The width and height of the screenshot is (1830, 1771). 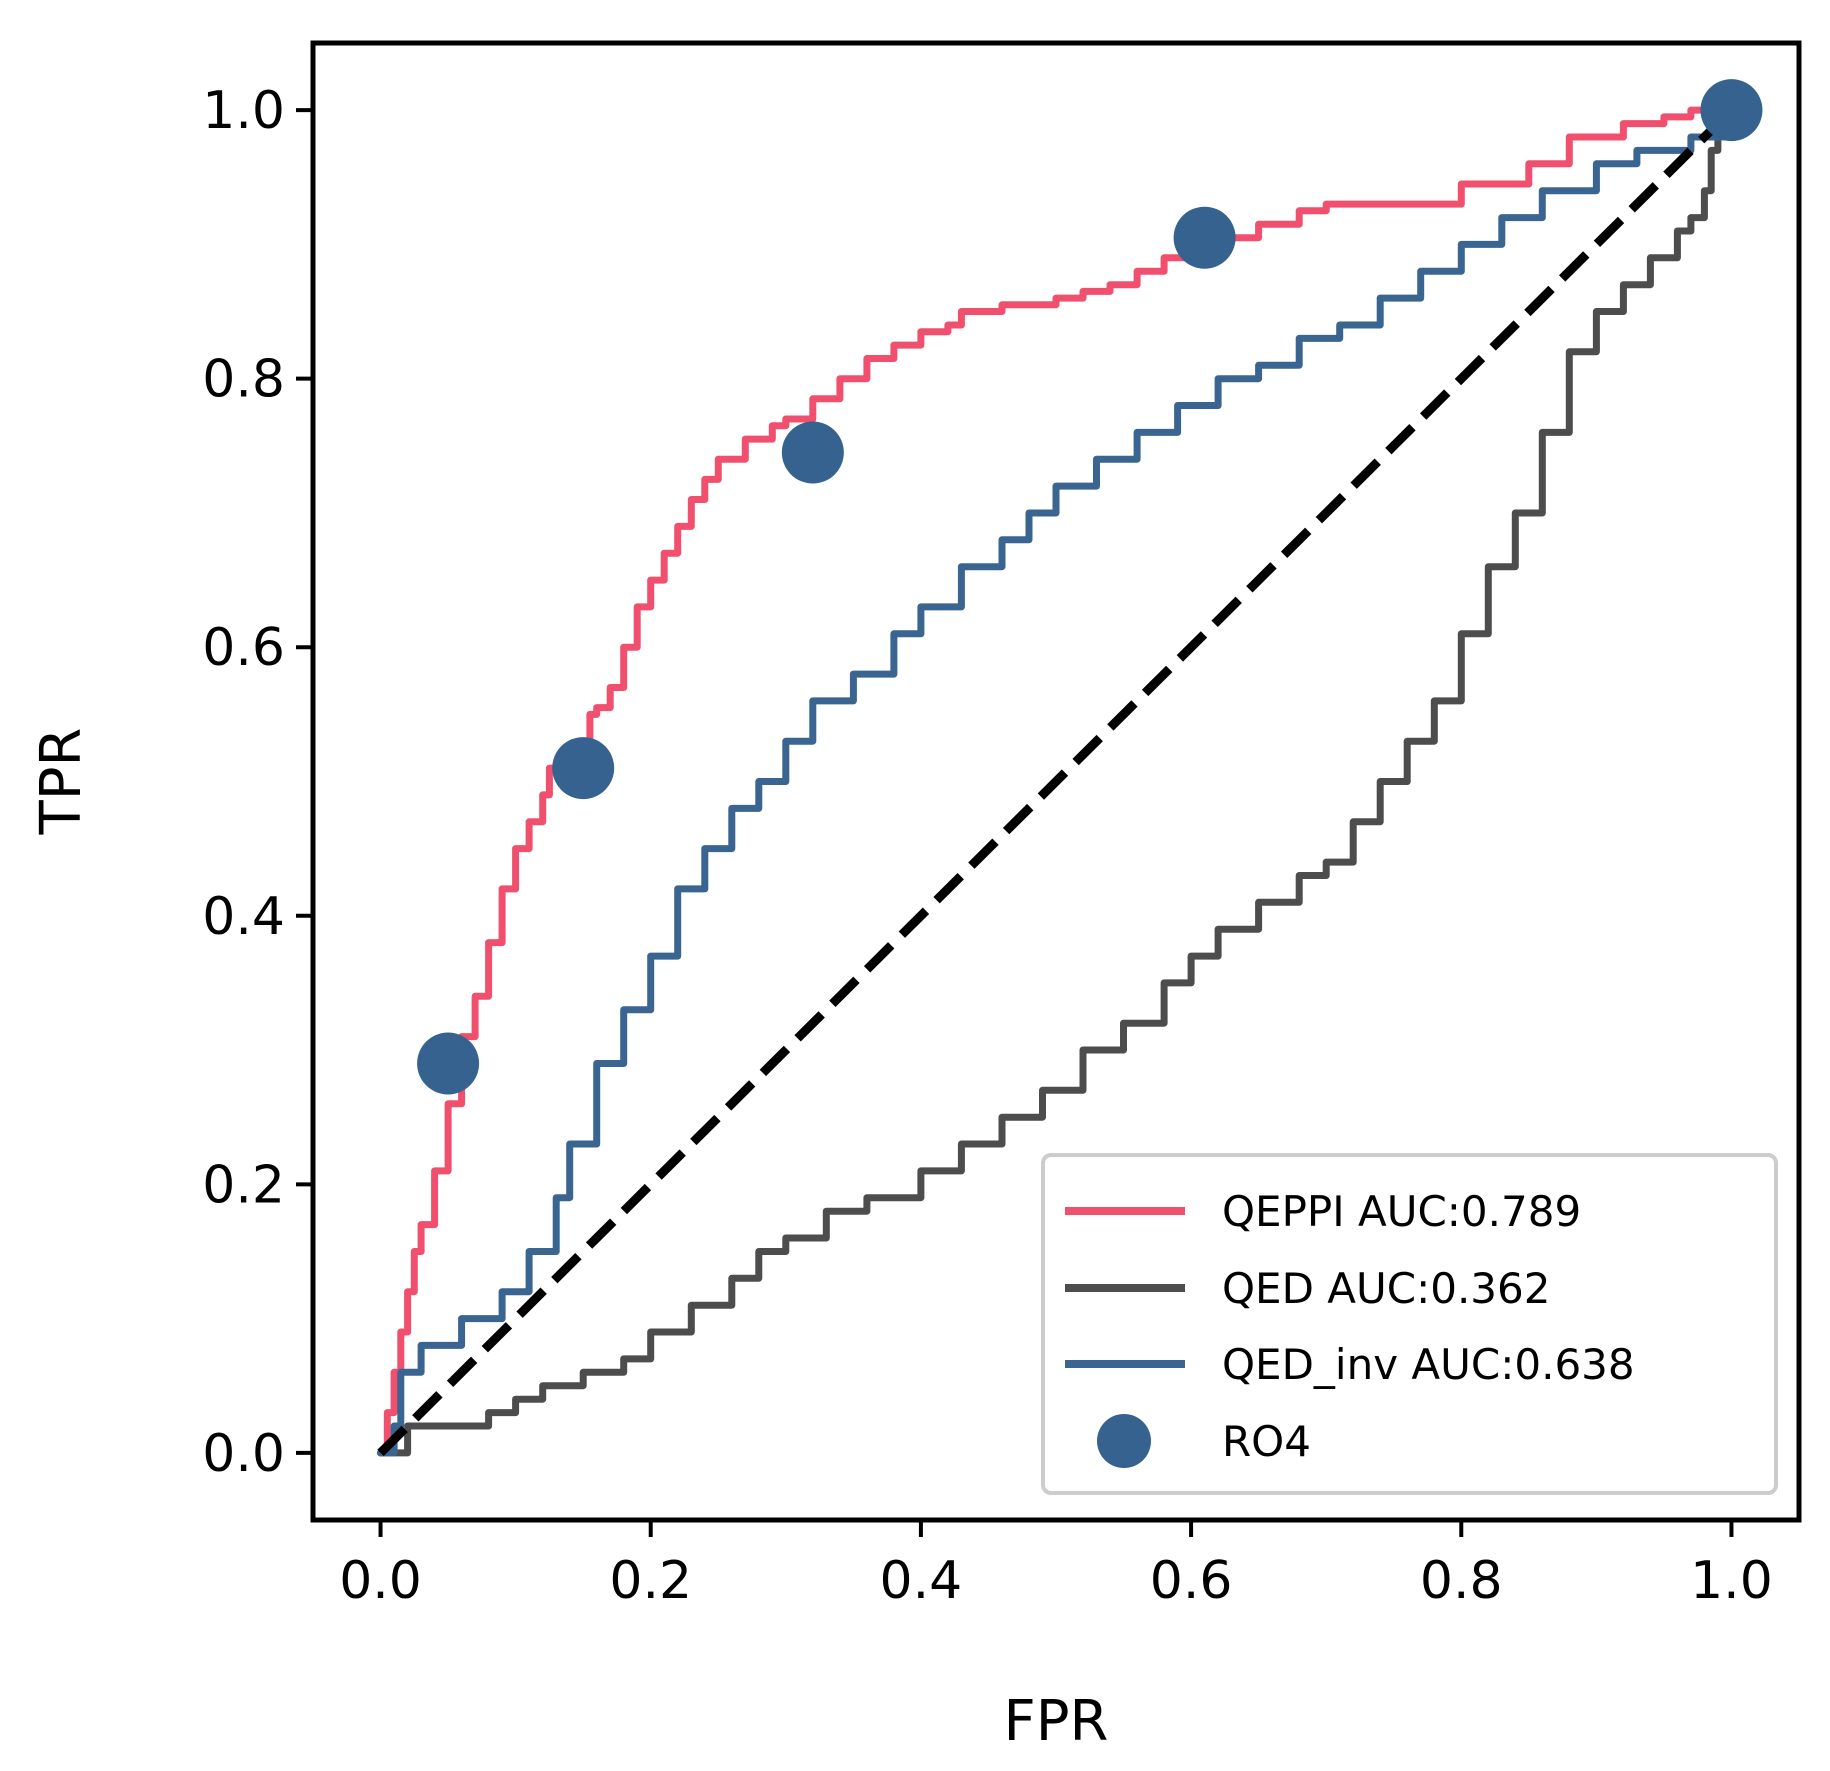 I want to click on legend-box, so click(x=1409, y=1324).